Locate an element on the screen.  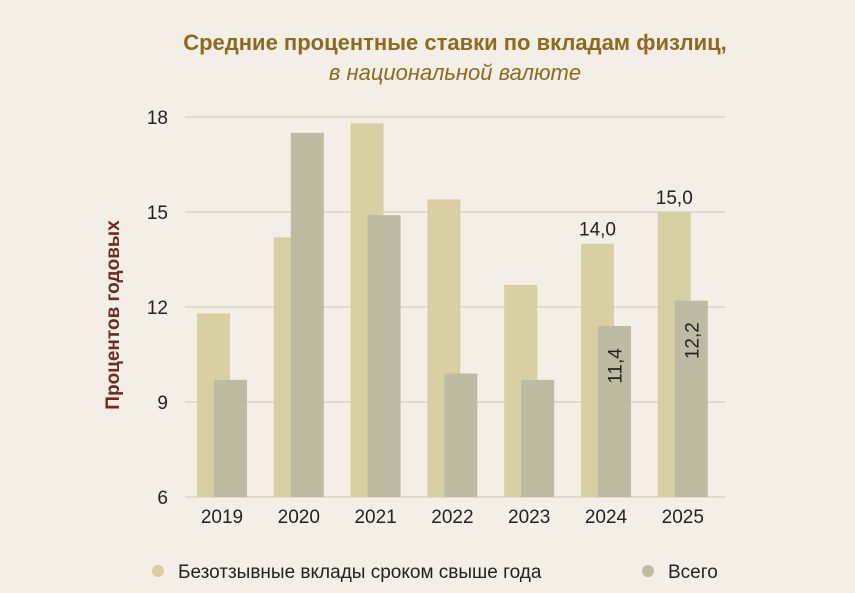
y-tick-label: 6 is located at coordinates (162, 498).